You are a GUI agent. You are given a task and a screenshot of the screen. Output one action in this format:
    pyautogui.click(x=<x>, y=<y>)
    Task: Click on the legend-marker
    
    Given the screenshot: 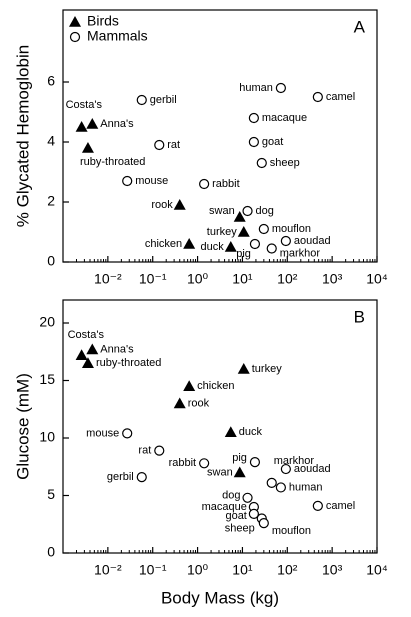 What is the action you would take?
    pyautogui.click(x=75, y=37)
    